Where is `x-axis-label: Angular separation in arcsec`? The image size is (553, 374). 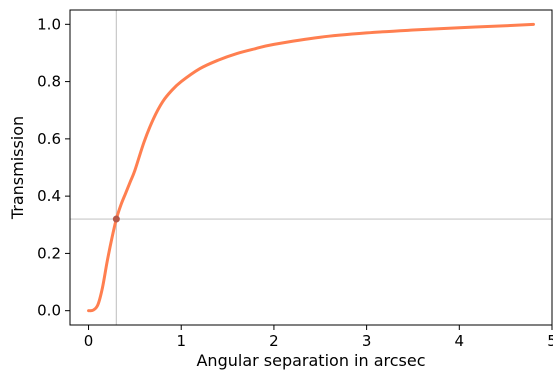 x-axis-label: Angular separation in arcsec is located at coordinates (310, 360).